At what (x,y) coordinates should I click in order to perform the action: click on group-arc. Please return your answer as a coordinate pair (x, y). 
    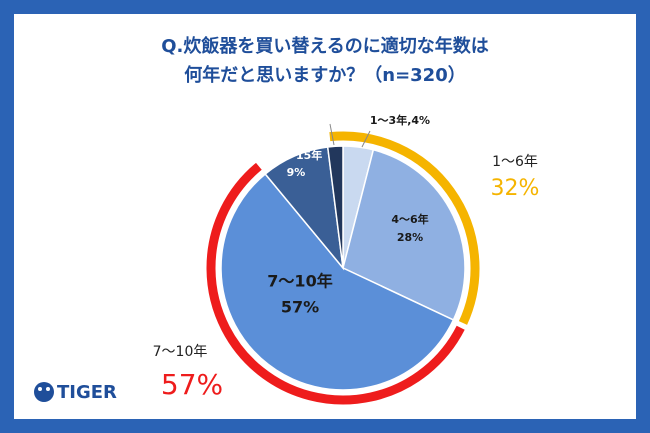
    Looking at the image, I should click on (404, 228).